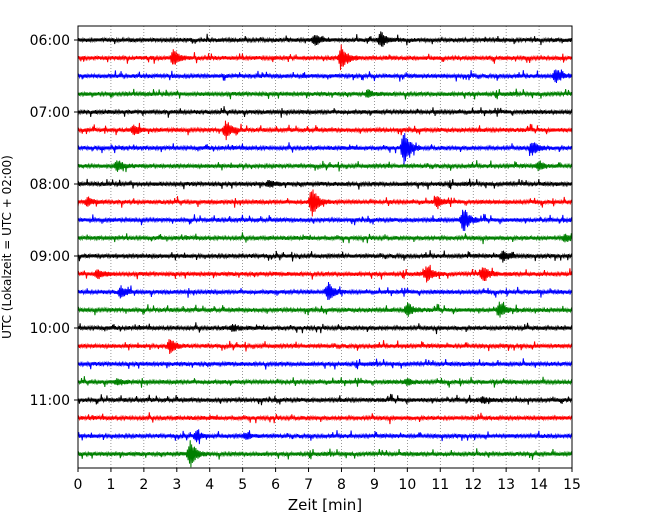  What do you see at coordinates (325, 364) in the screenshot?
I see `trace-10:30` at bounding box center [325, 364].